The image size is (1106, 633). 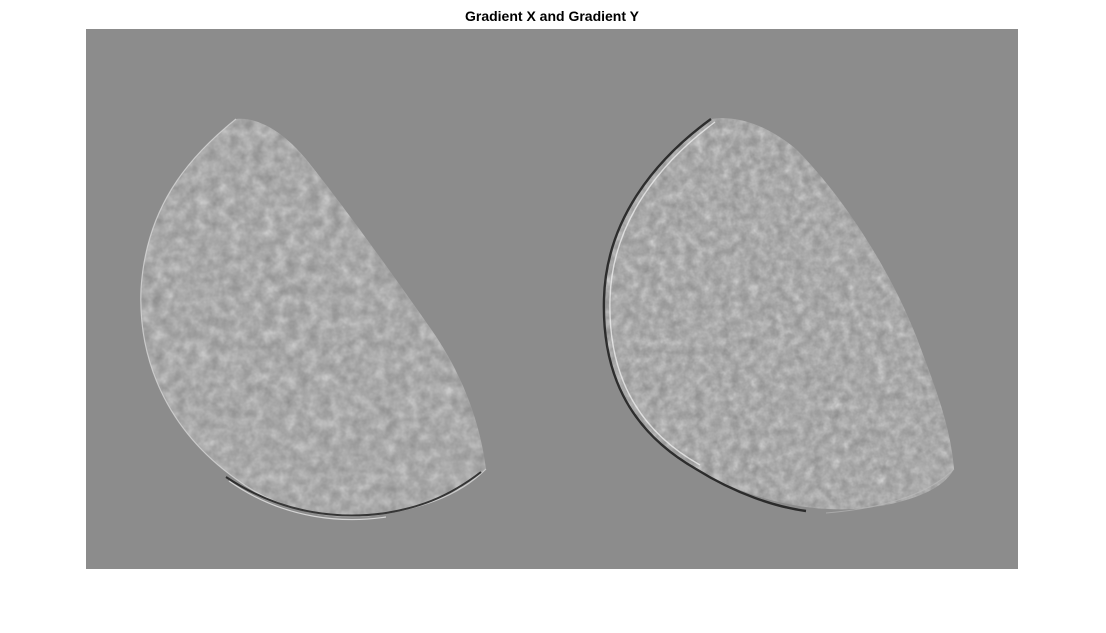 I want to click on figure-title: Gradient X and Gradient Y, so click(x=551, y=16).